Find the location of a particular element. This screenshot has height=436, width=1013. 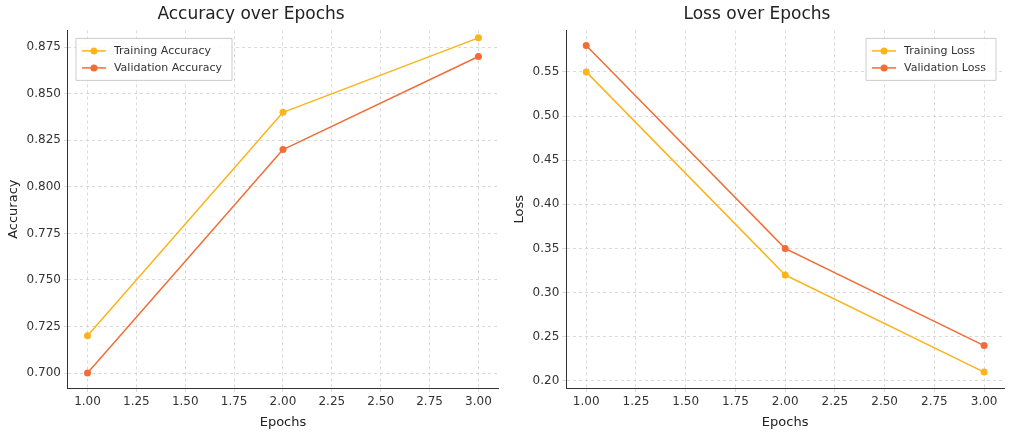

y-tick-label: 0.700 is located at coordinates (43, 372).